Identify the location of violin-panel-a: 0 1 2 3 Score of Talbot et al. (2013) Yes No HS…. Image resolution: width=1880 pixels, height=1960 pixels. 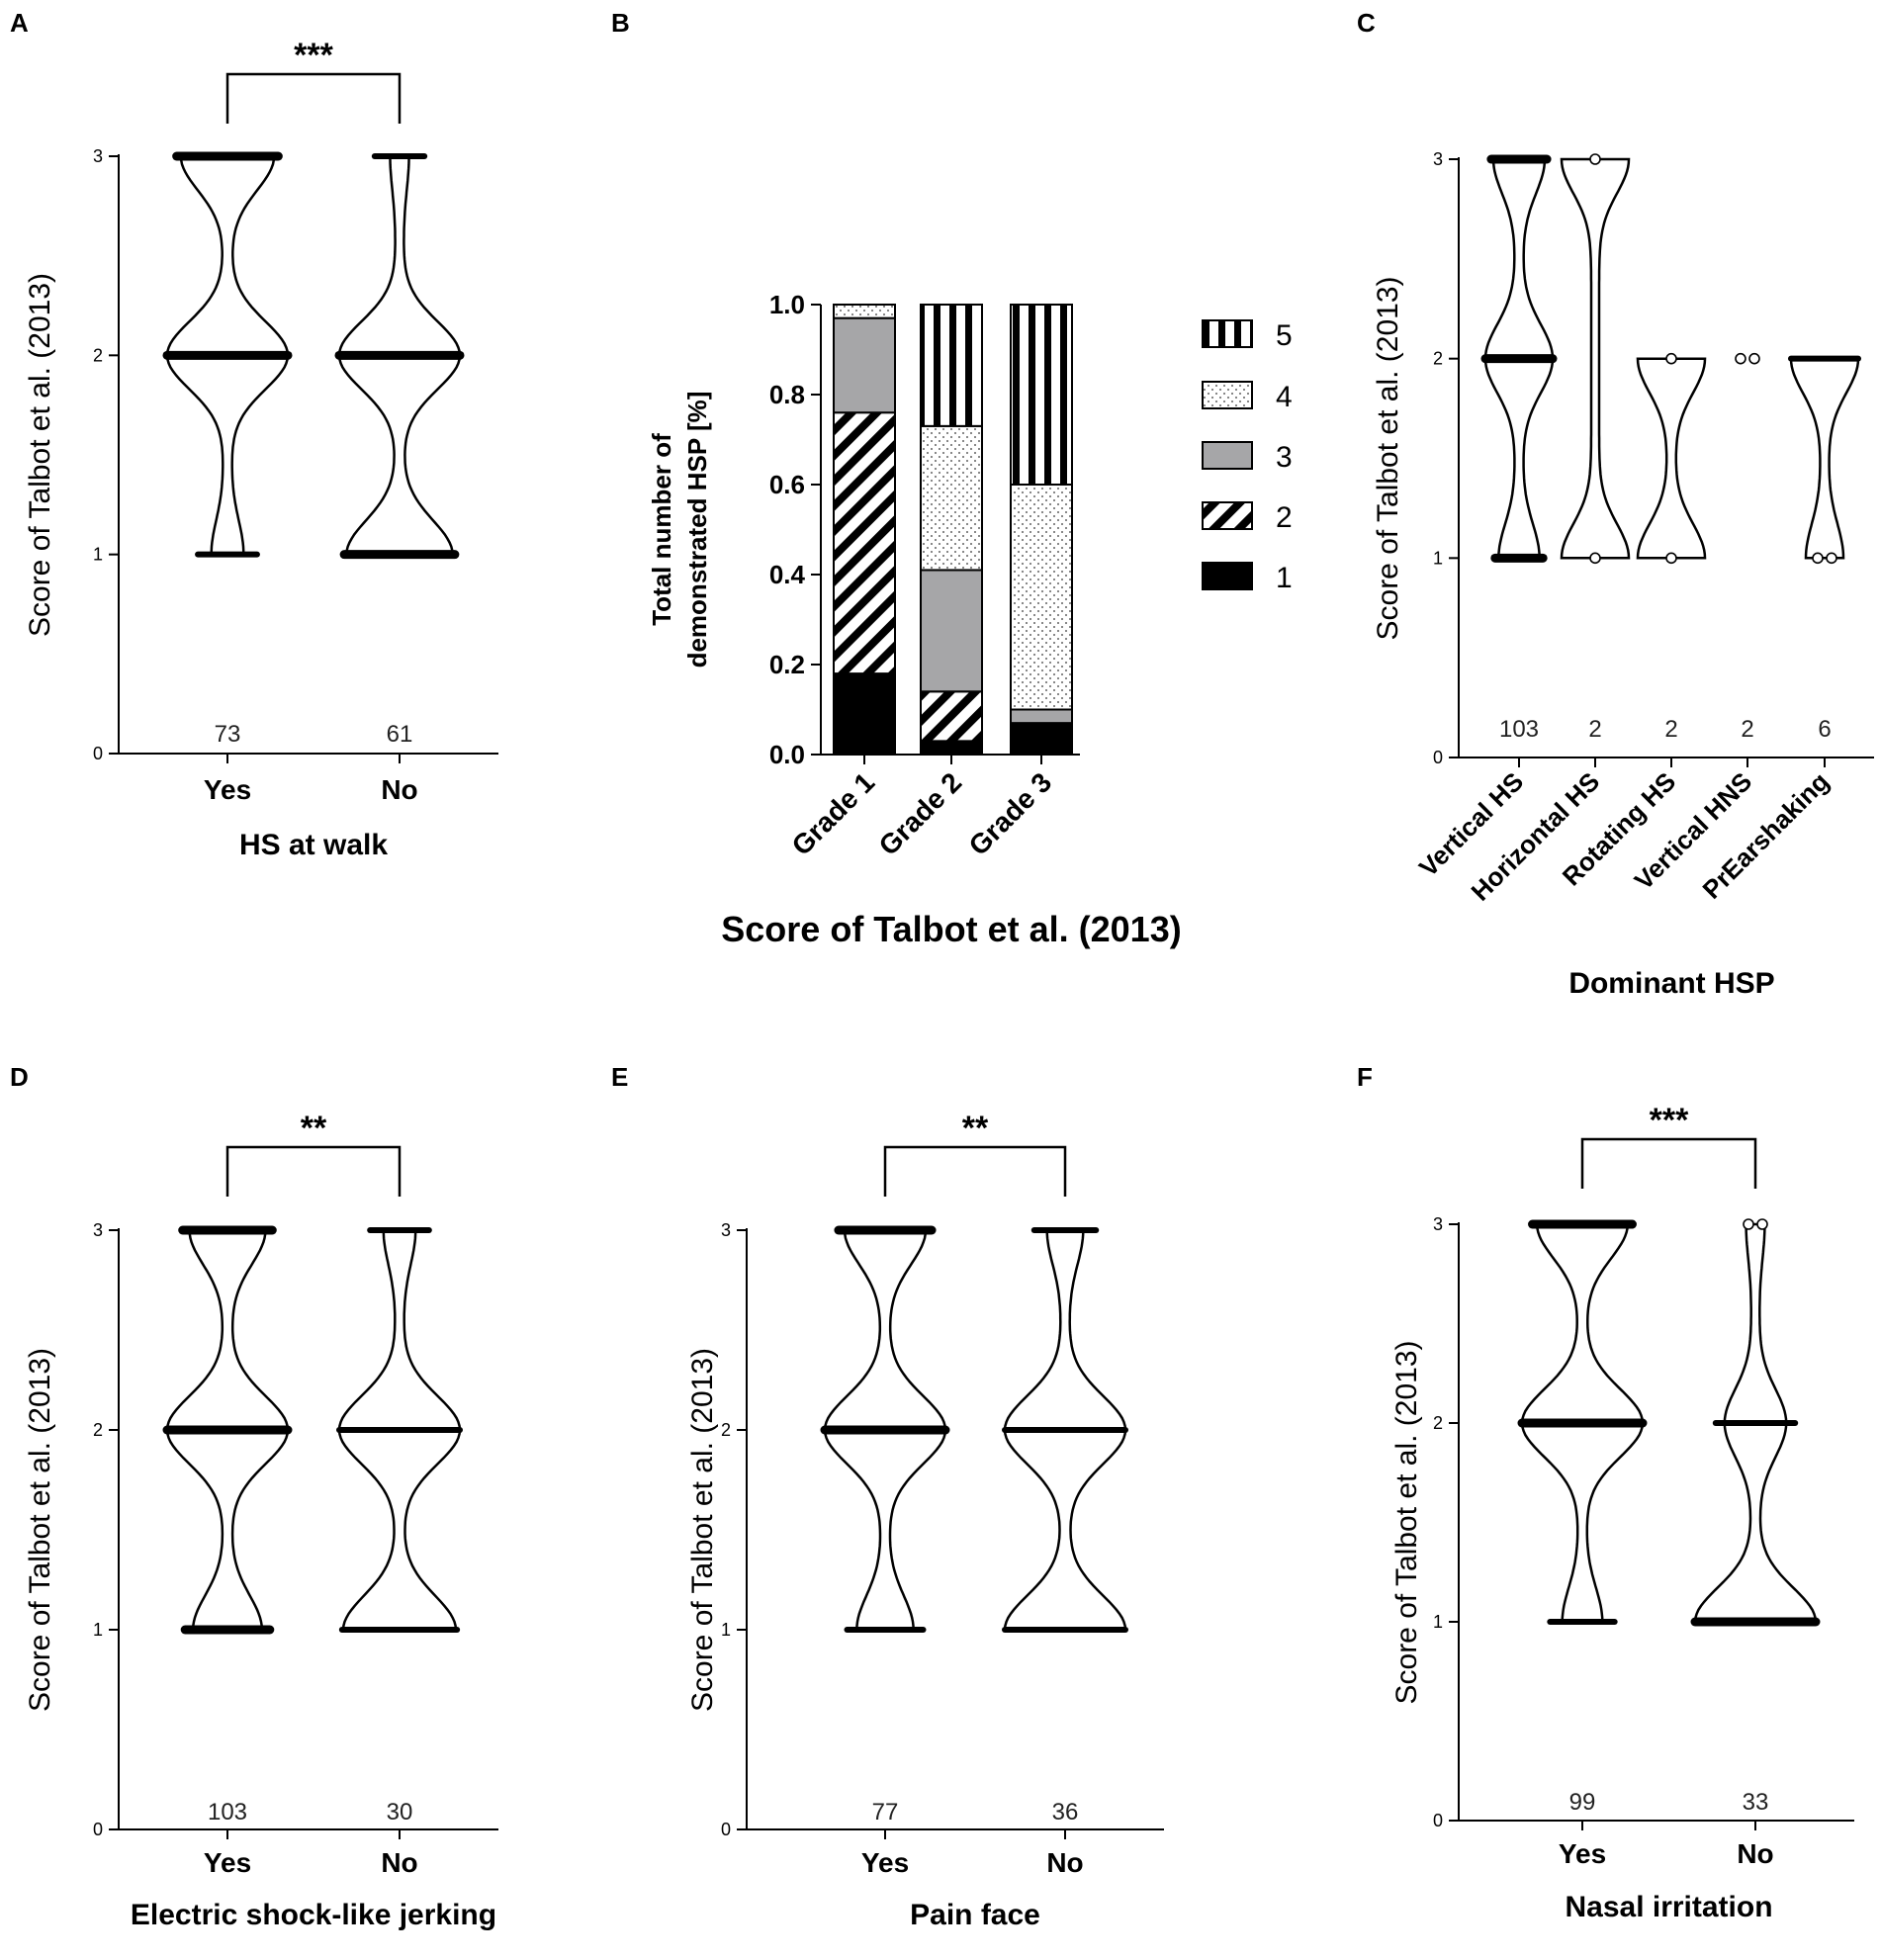
(261, 449).